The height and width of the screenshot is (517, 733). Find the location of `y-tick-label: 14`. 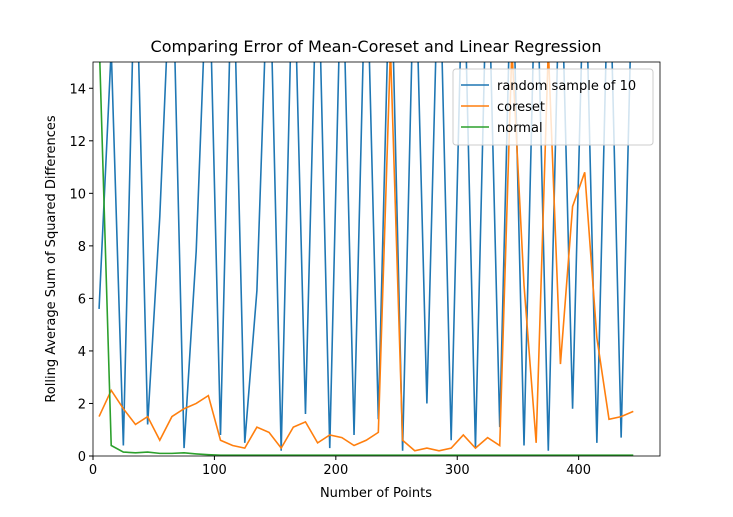

y-tick-label: 14 is located at coordinates (77, 89).